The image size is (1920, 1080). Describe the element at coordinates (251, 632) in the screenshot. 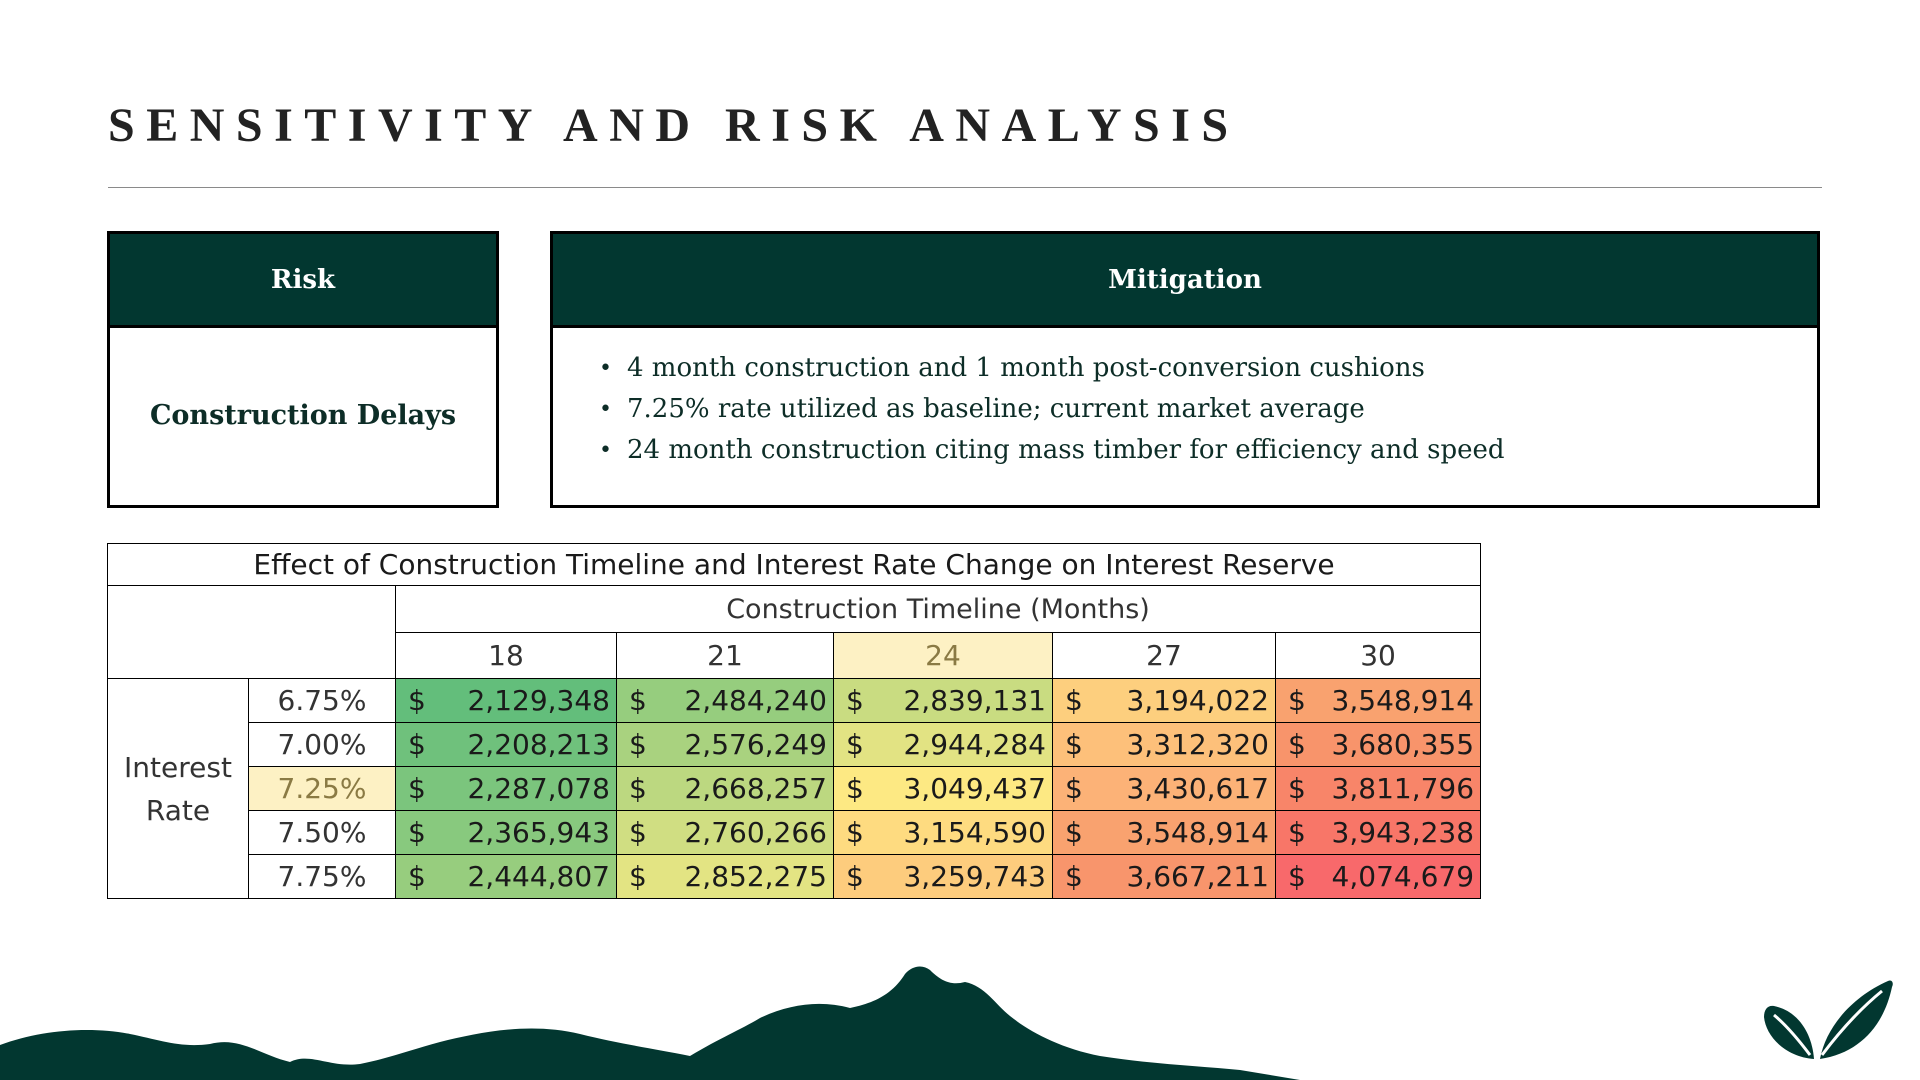

I see `table-corner-cell` at that location.